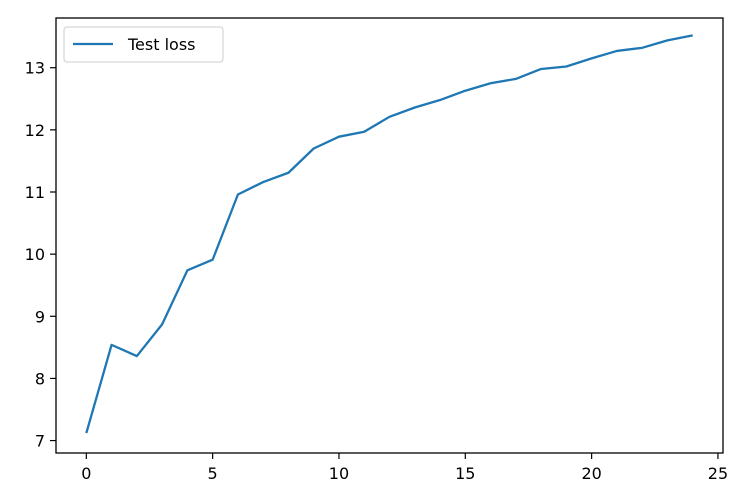 The width and height of the screenshot is (745, 500). What do you see at coordinates (35, 130) in the screenshot?
I see `y-tick-label: 12` at bounding box center [35, 130].